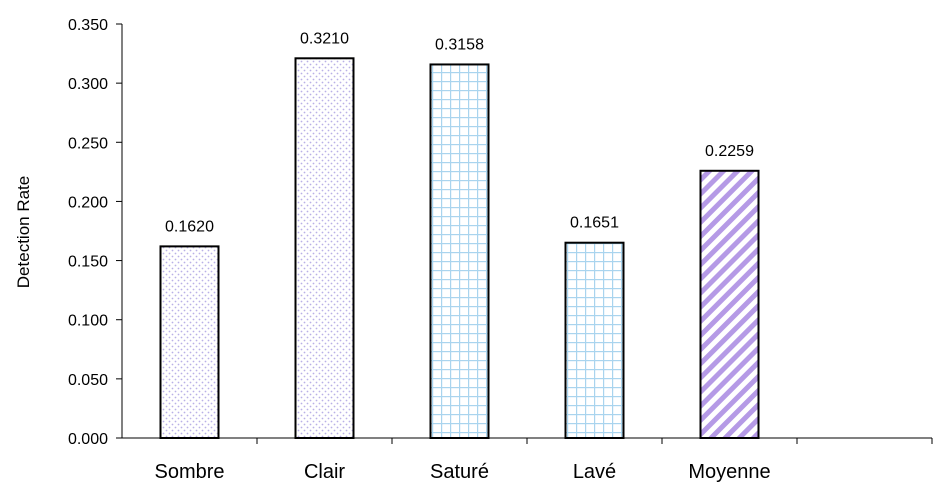  I want to click on data-label: 0.3210, so click(324, 38).